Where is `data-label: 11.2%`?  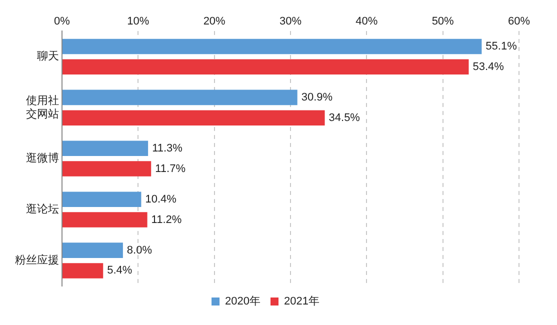
data-label: 11.2% is located at coordinates (166, 220).